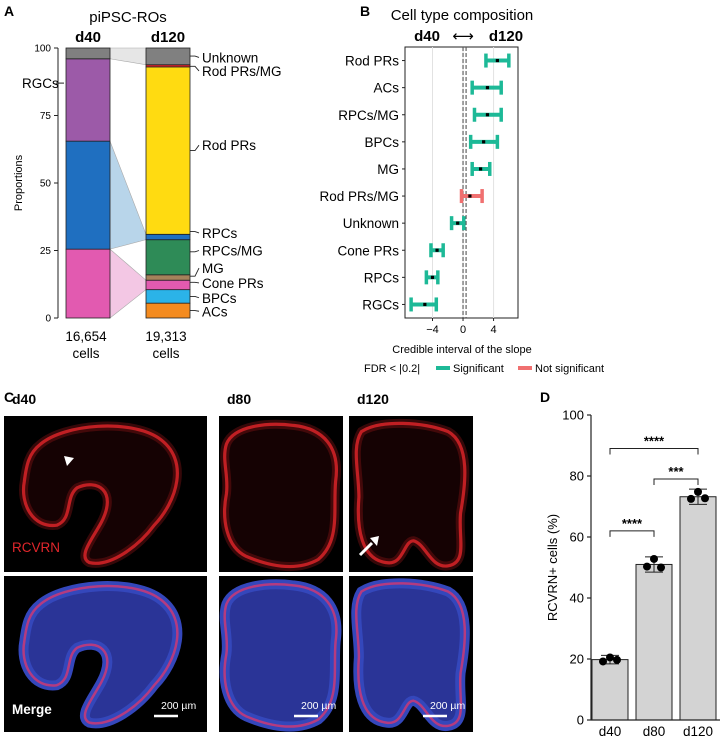 The width and height of the screenshot is (726, 740). I want to click on link-unknown, so click(128, 56).